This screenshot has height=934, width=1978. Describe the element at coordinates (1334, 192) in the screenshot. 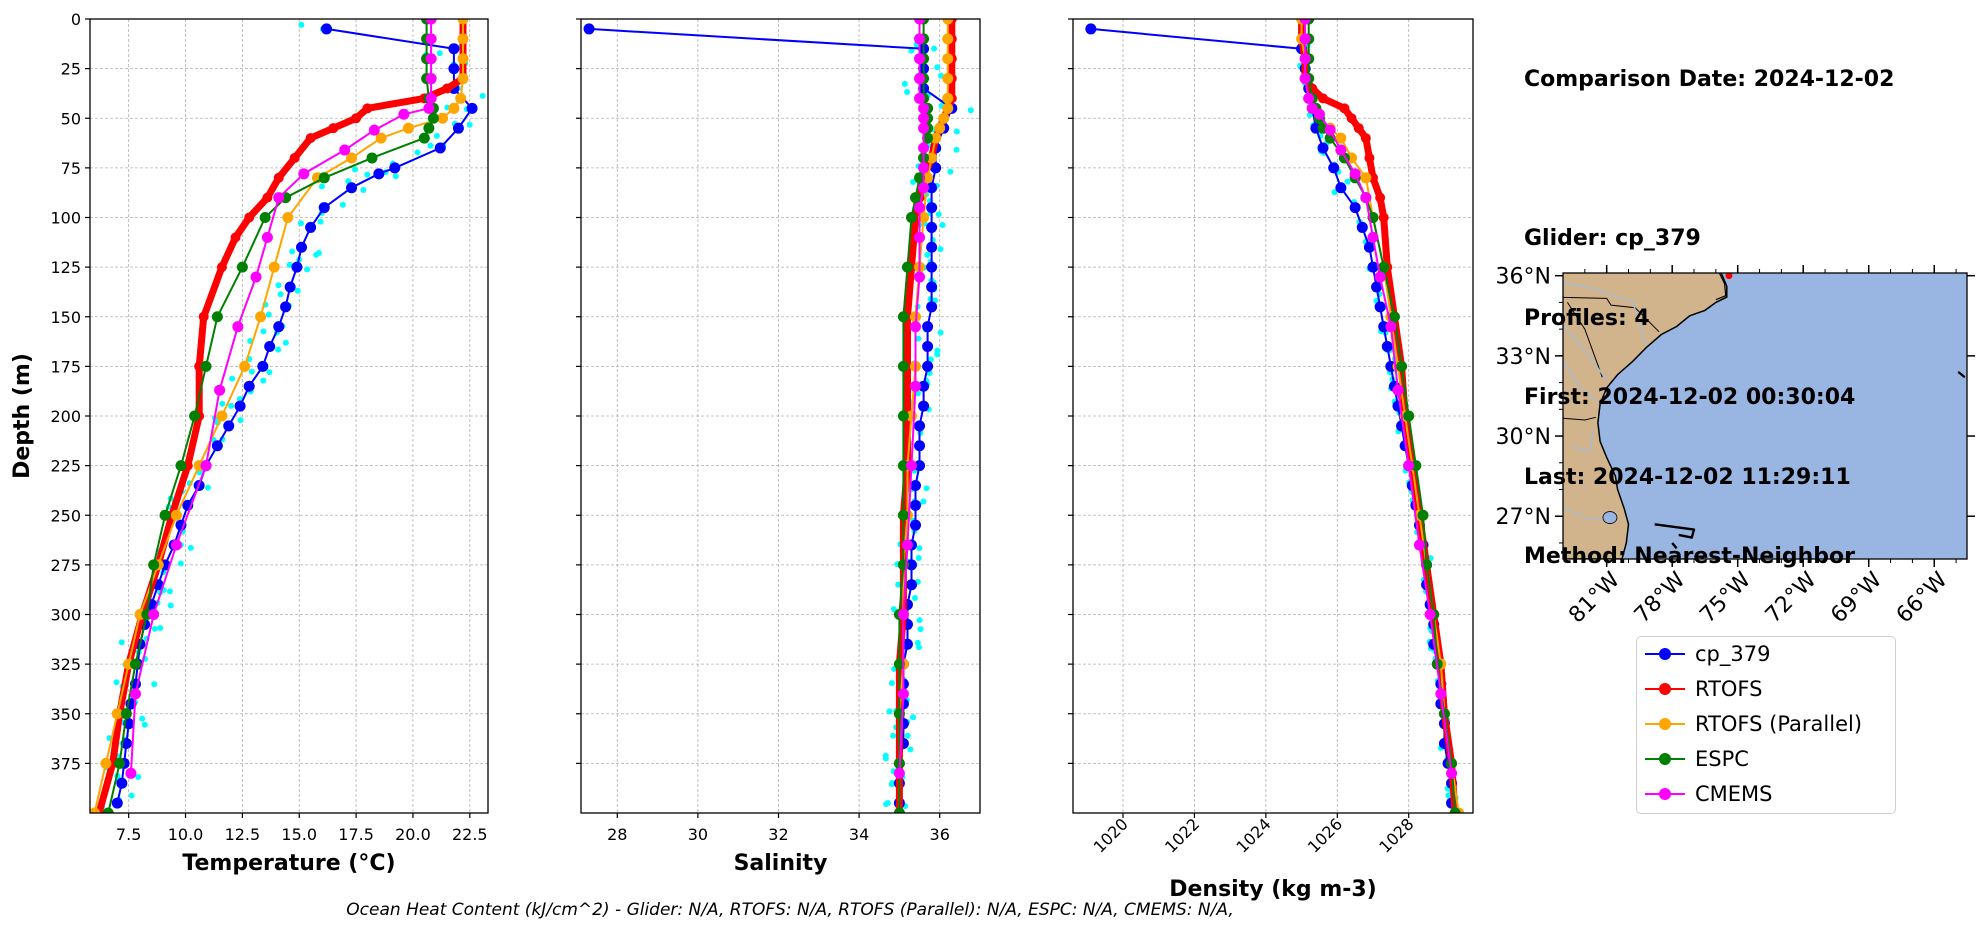

I see `density-raw-point` at that location.